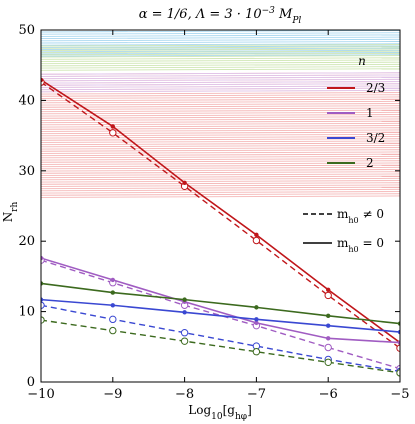 Image resolution: width=415 pixels, height=424 pixels. I want to click on legend-label-3: 2, so click(370, 163).